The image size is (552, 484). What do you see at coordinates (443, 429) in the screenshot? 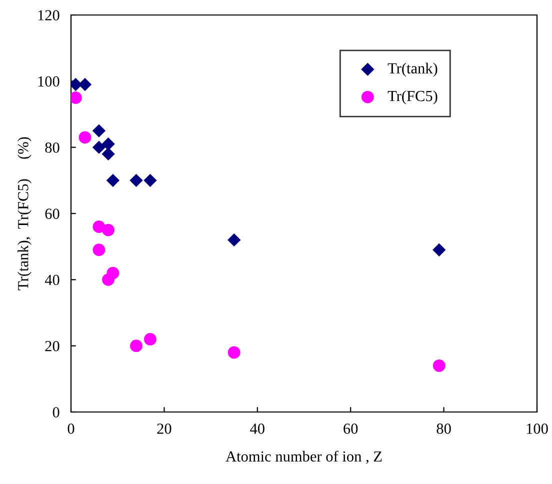
I see `x-tick-label: 80` at bounding box center [443, 429].